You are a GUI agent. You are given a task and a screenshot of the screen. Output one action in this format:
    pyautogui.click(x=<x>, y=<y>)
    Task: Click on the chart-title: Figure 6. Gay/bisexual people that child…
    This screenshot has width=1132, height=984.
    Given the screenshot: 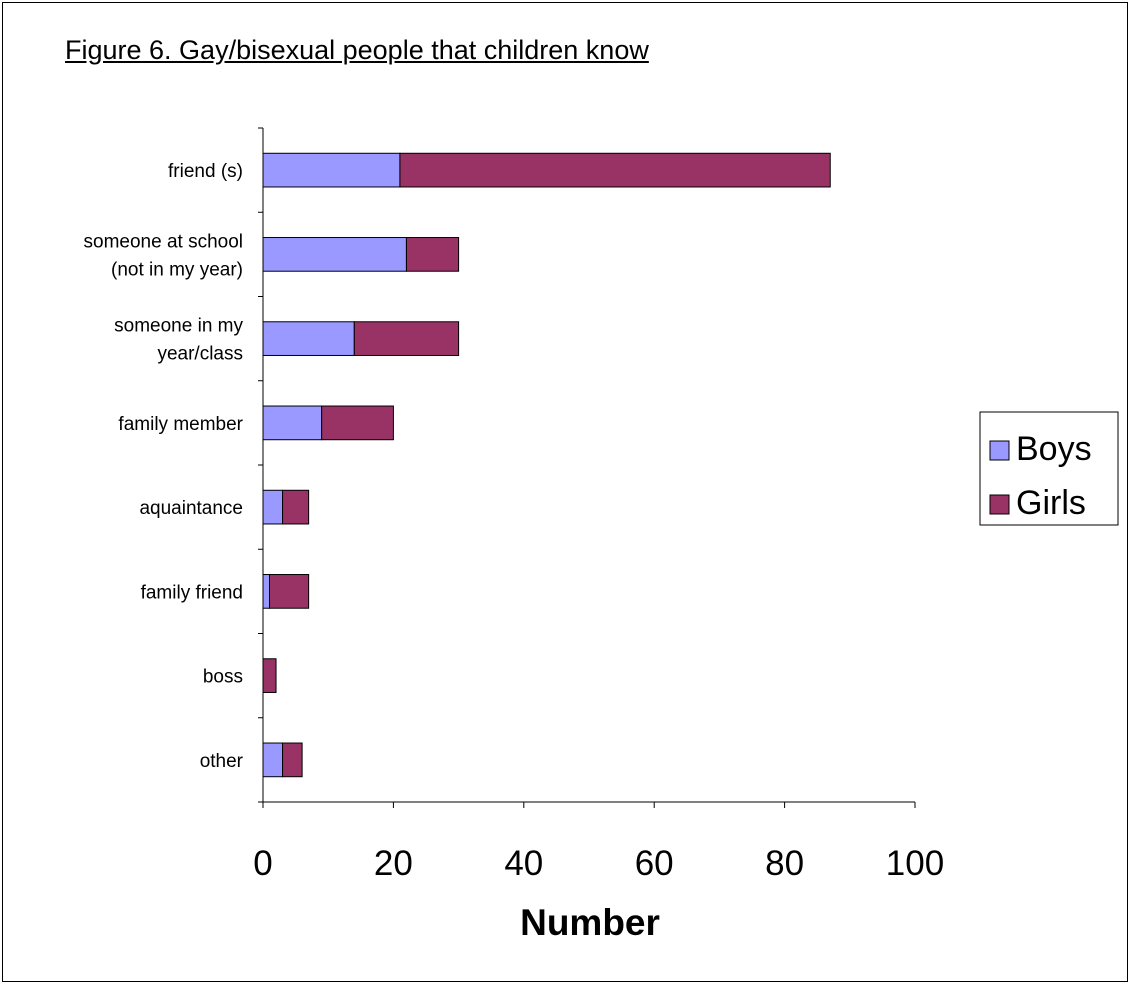 What is the action you would take?
    pyautogui.click(x=357, y=50)
    